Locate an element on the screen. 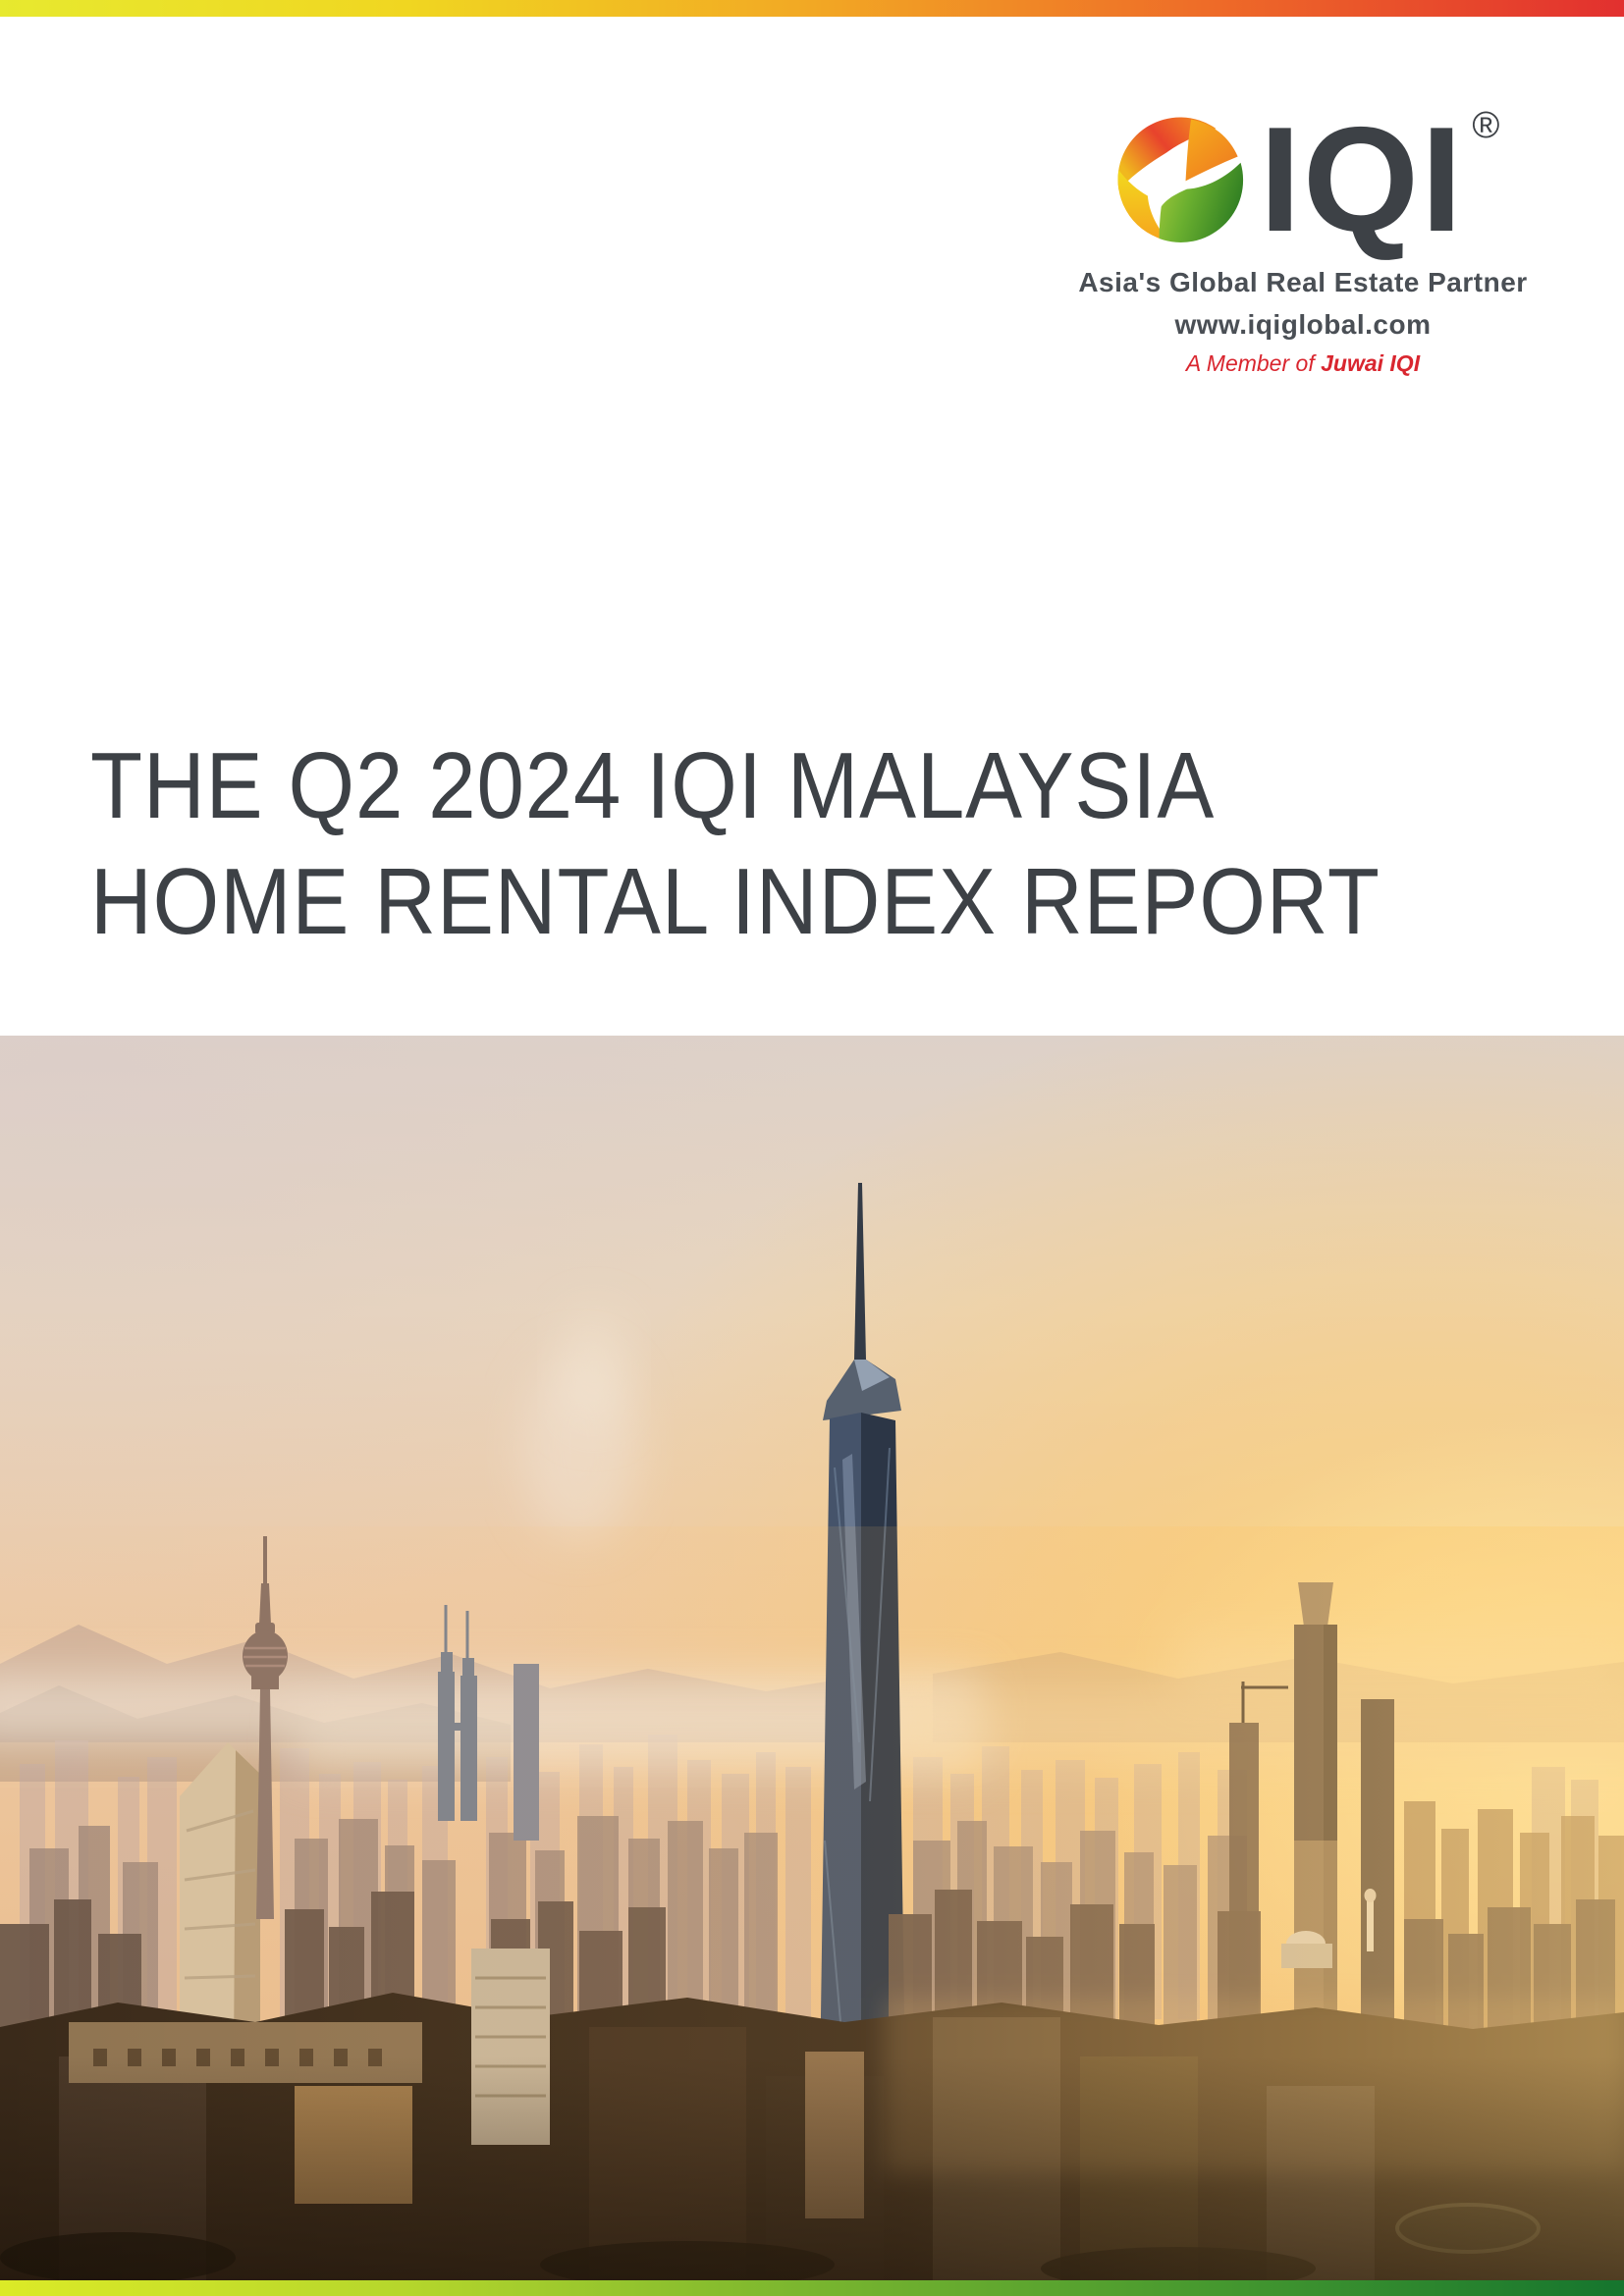 The image size is (1624, 2296). top-gradient-bar is located at coordinates (812, 8).